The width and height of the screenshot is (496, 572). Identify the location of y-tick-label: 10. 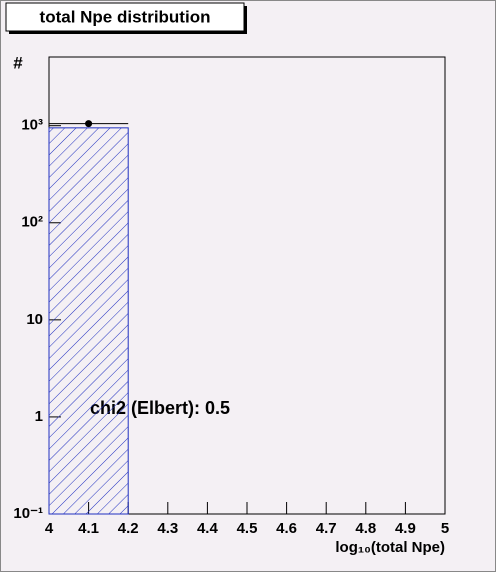
(34, 319).